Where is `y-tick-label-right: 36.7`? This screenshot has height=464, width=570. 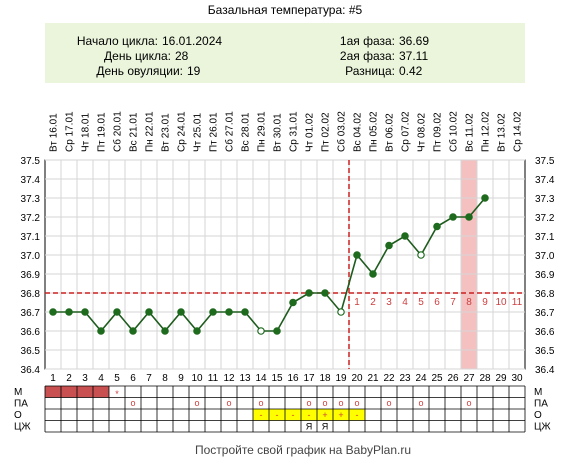 y-tick-label-right: 36.7 is located at coordinates (545, 313).